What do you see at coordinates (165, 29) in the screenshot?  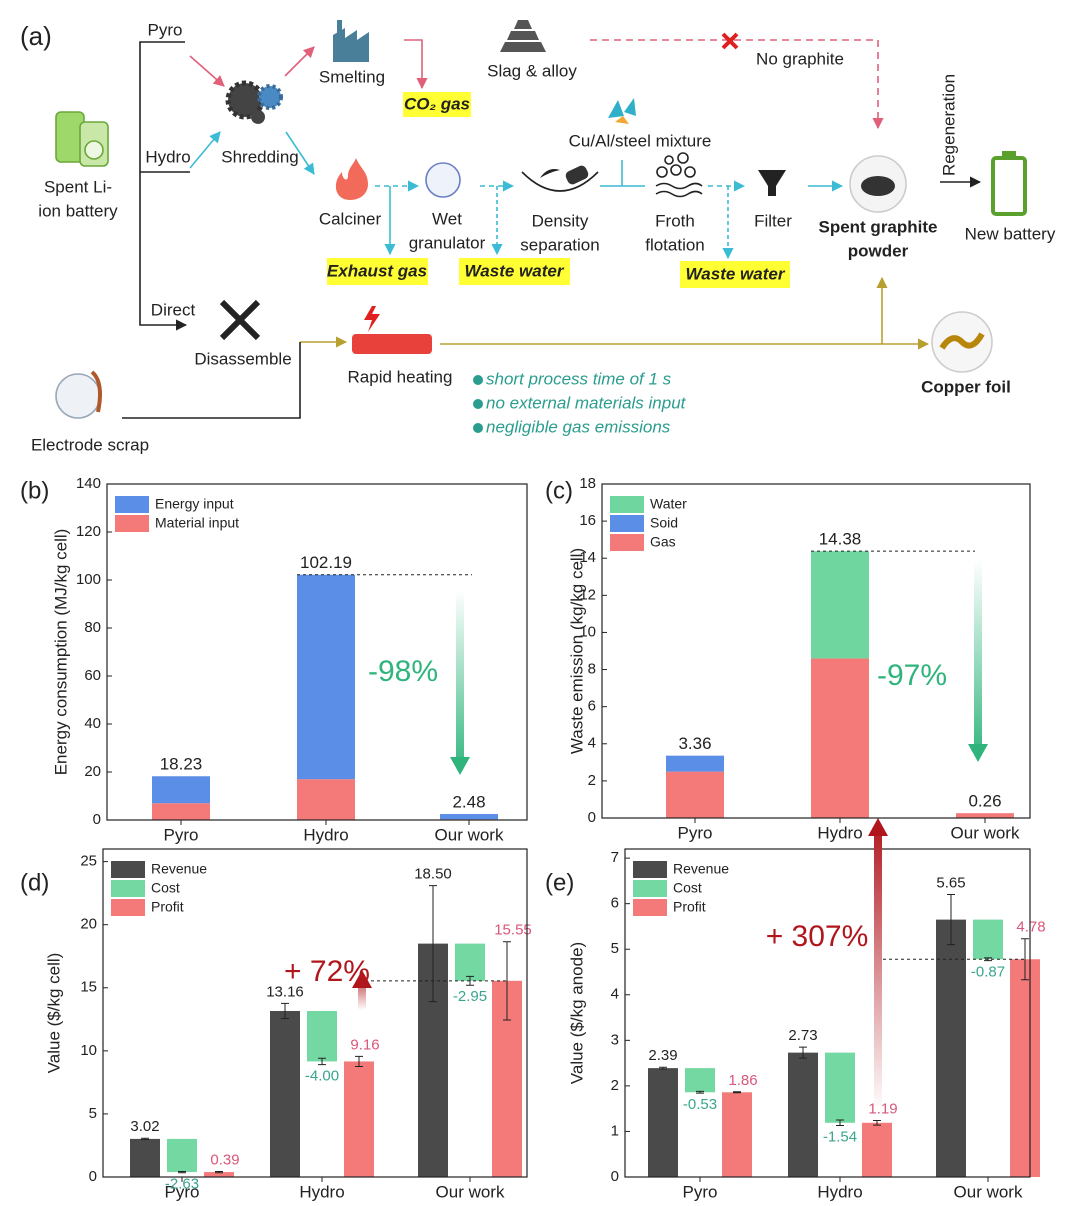 I see `route-label: Pyro` at bounding box center [165, 29].